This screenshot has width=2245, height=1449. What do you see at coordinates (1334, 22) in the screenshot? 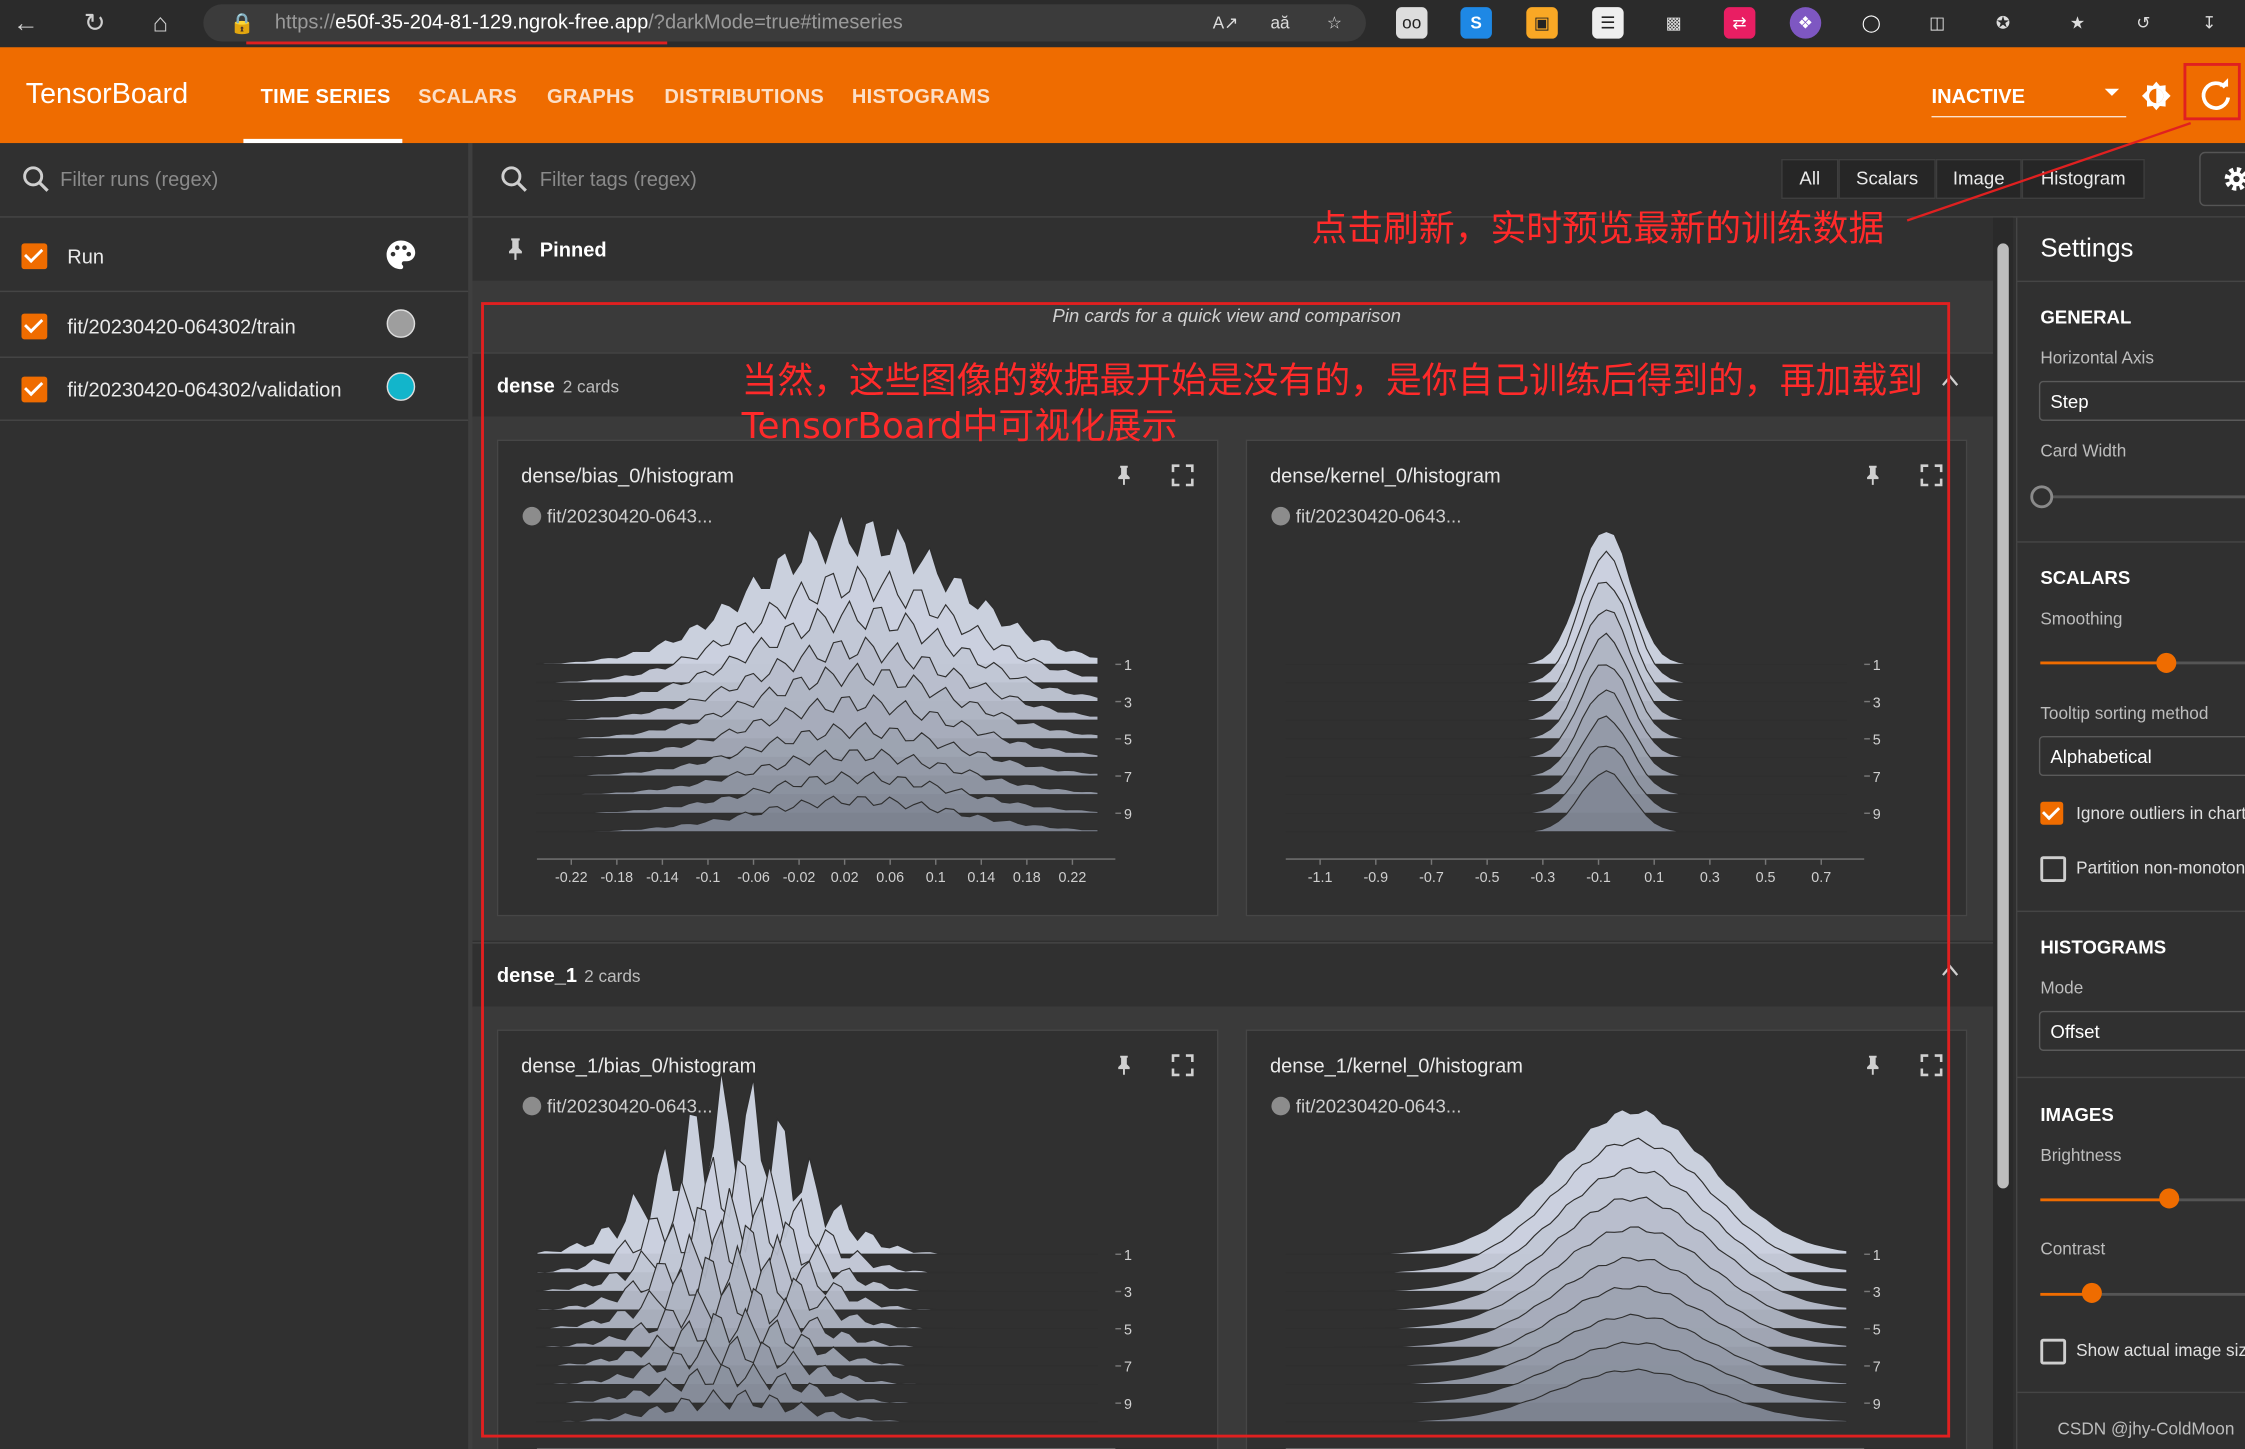
I see `favorite-add-icon: ☆` at bounding box center [1334, 22].